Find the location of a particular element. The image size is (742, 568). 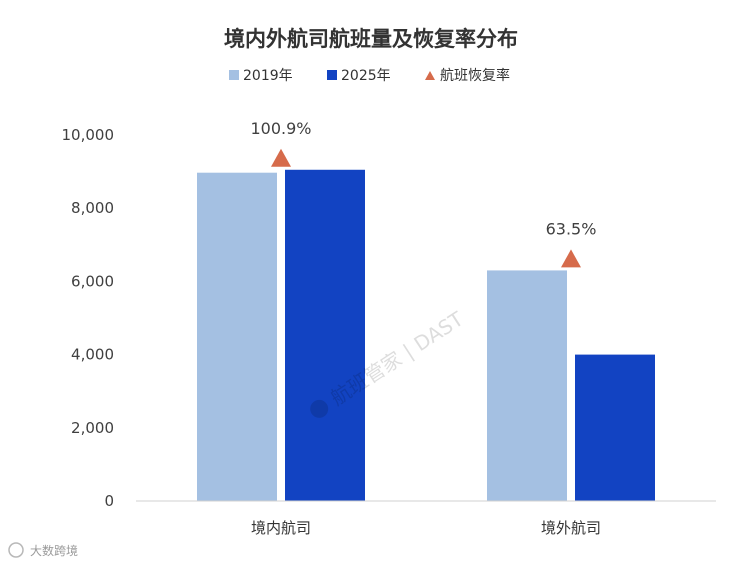

y-tick-label: 10,000 is located at coordinates (88, 135).